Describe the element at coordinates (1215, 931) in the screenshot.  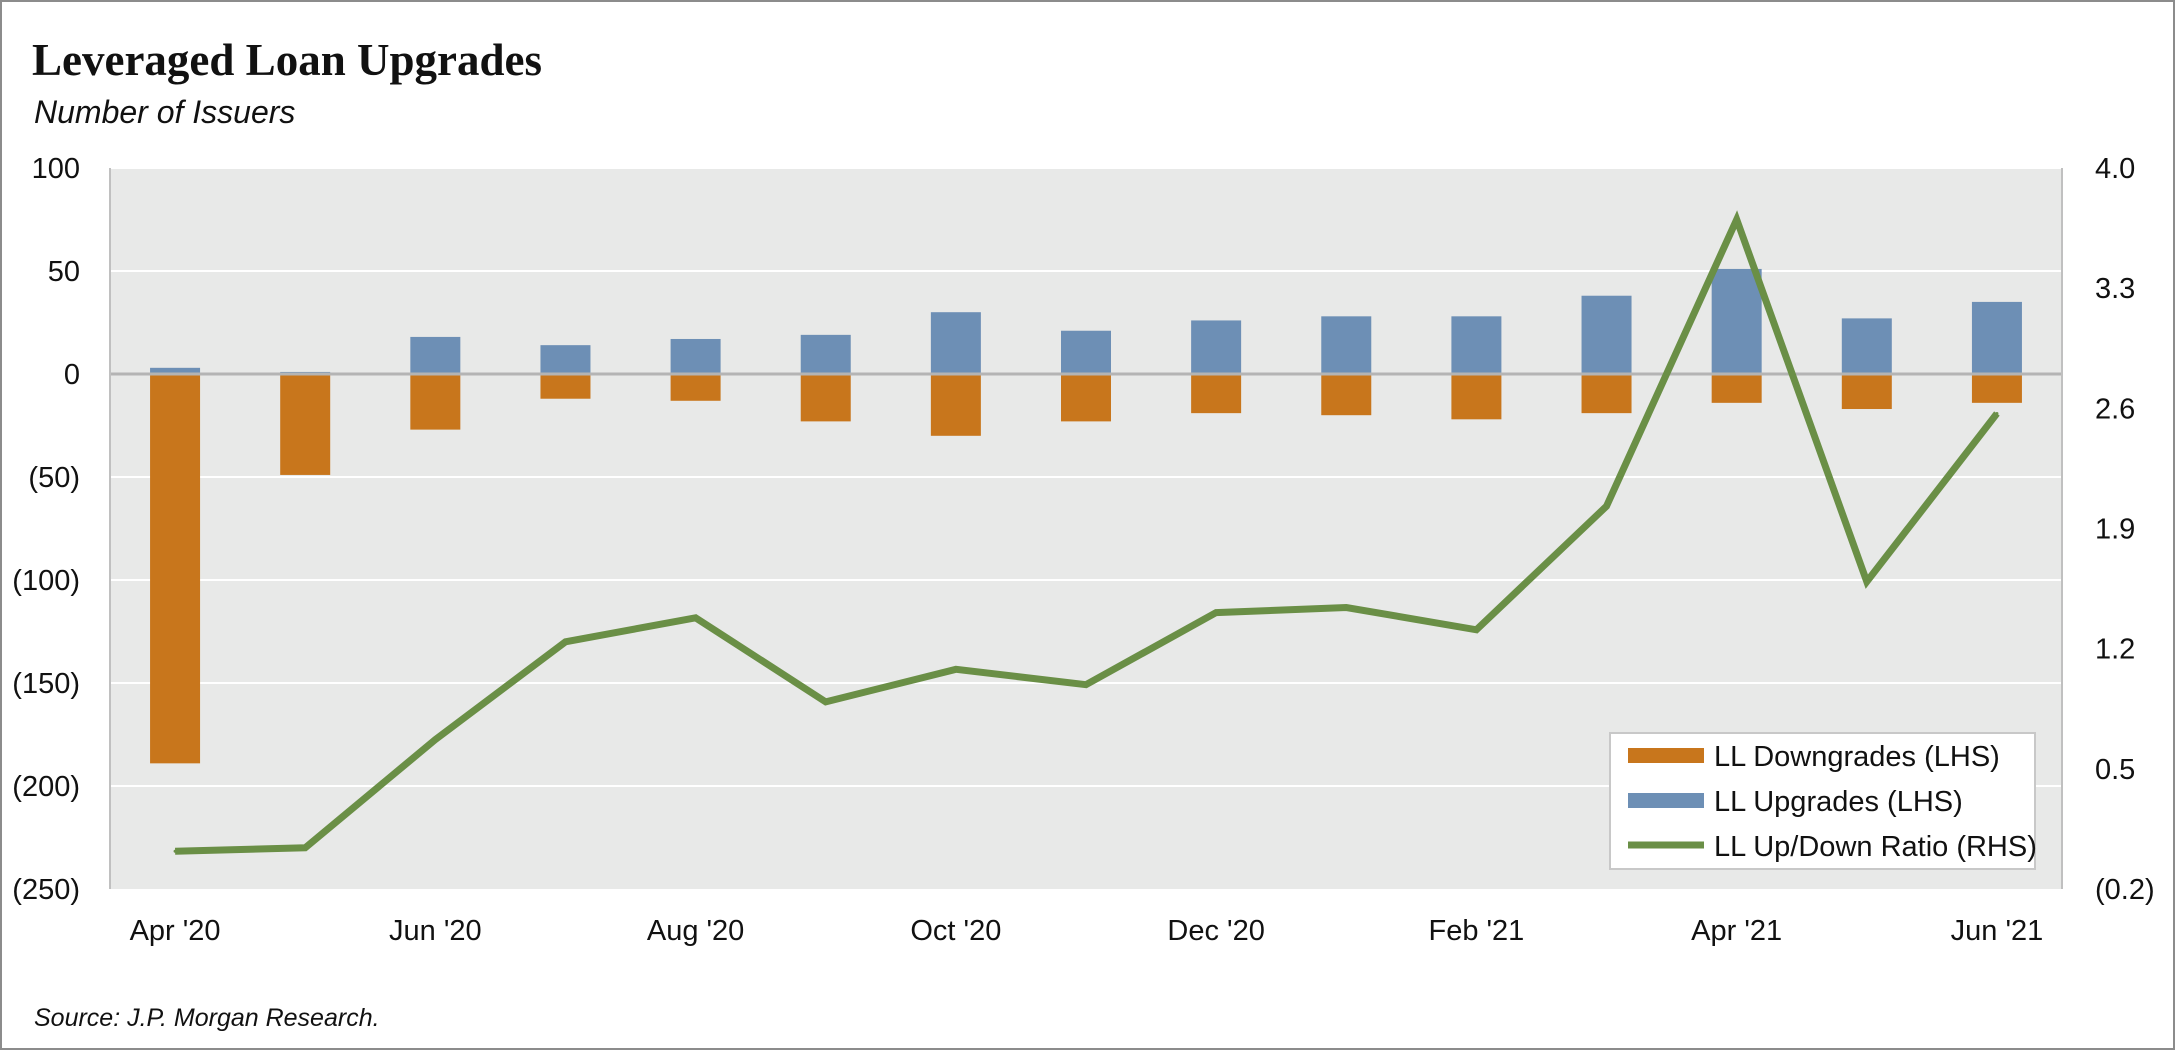
I see `x-tick-label: Dec '20` at that location.